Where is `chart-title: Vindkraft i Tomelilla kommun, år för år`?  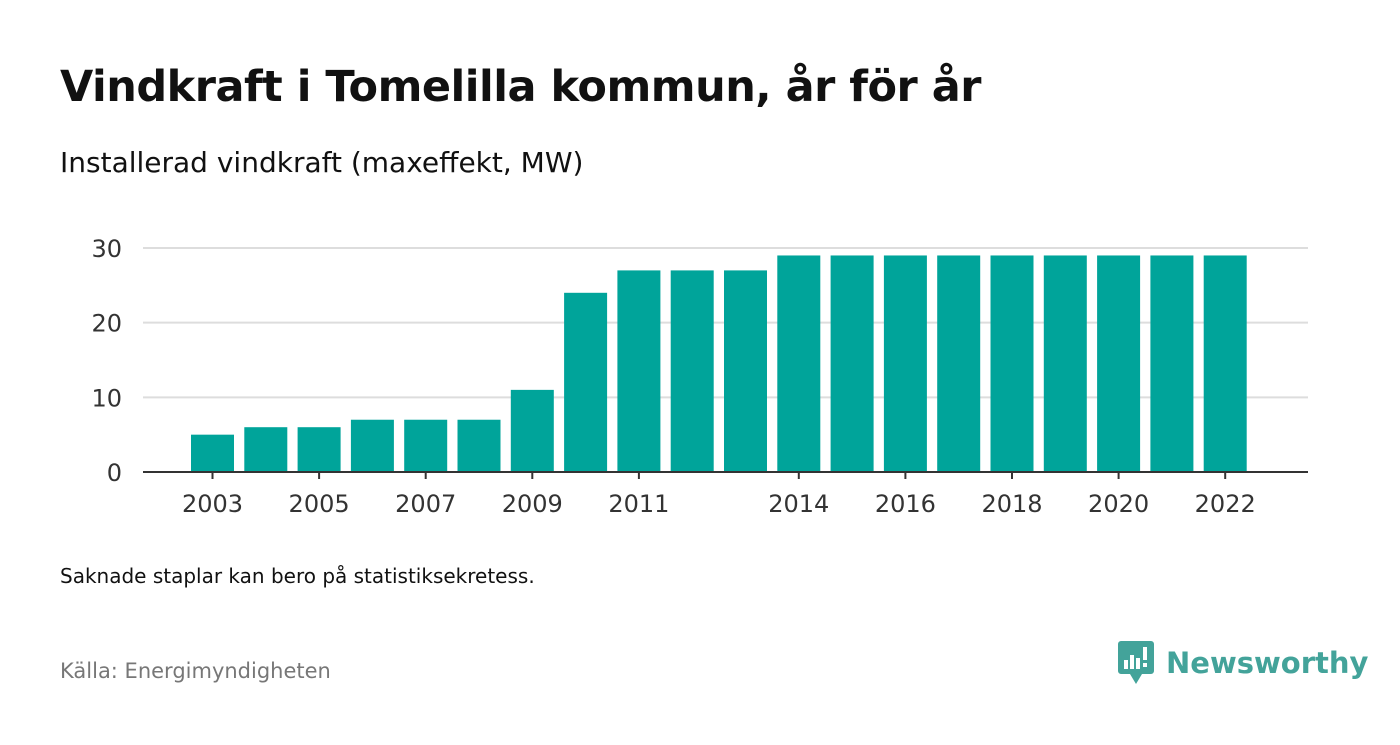 chart-title: Vindkraft i Tomelilla kommun, år för år is located at coordinates (520, 87).